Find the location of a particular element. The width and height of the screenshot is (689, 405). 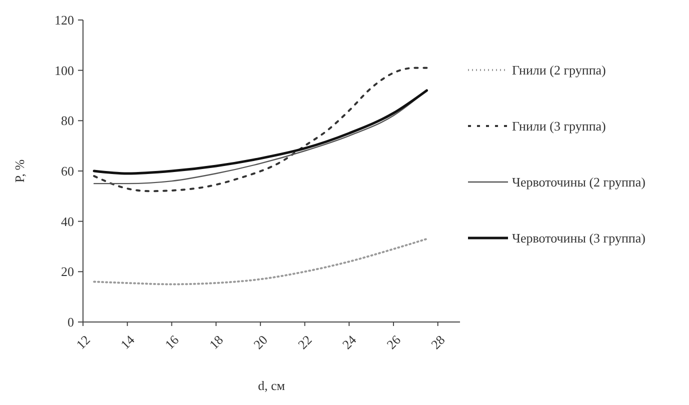

x-tick-label: 16 is located at coordinates (172, 342).